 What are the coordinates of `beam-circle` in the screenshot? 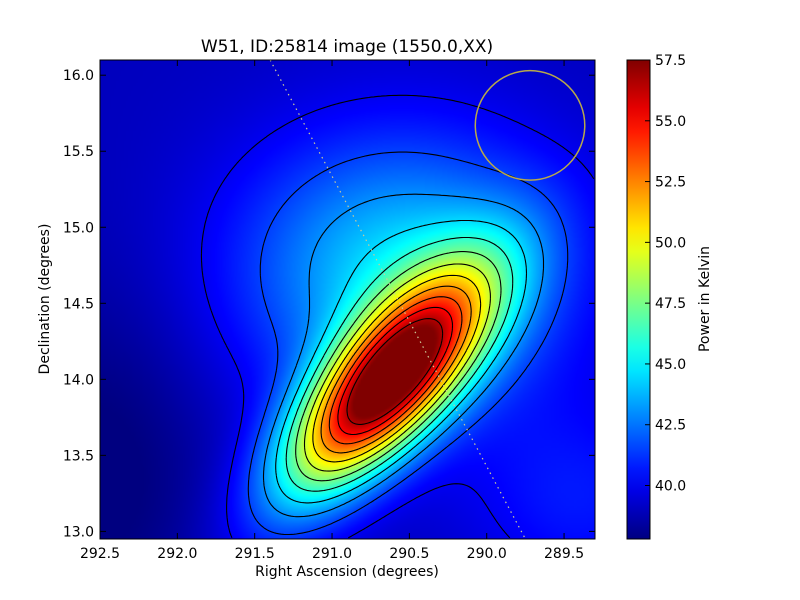 It's located at (530, 125).